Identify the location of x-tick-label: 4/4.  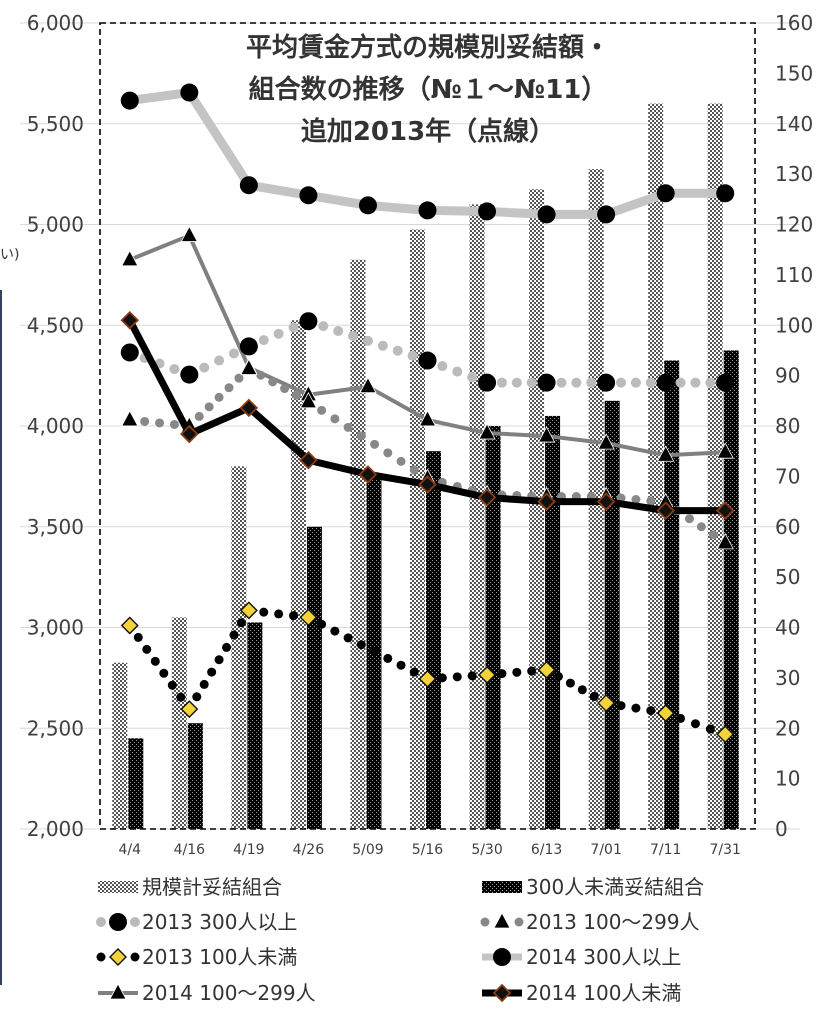
(130, 850).